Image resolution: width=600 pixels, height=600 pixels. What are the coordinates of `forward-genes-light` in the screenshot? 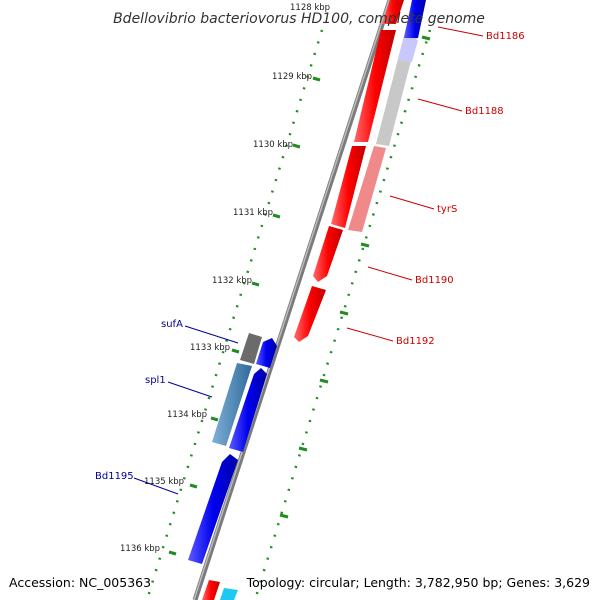 It's located at (387, 116).